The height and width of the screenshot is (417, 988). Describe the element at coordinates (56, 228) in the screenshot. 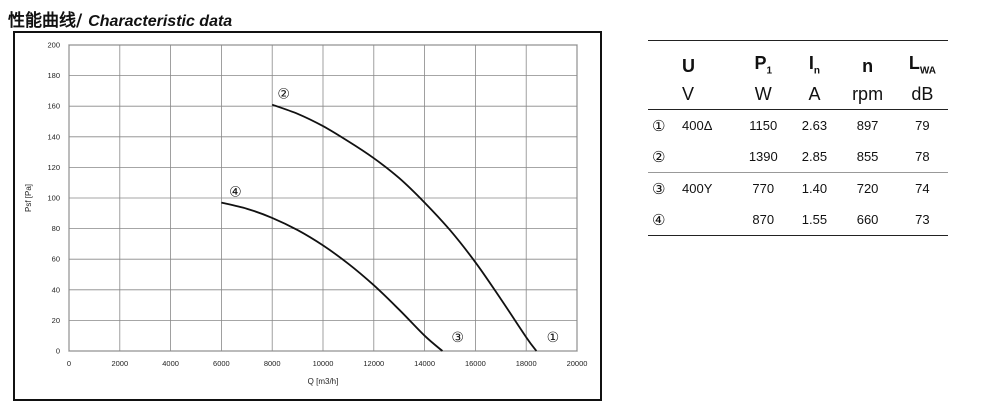

I see `y-tick-label: 80` at that location.